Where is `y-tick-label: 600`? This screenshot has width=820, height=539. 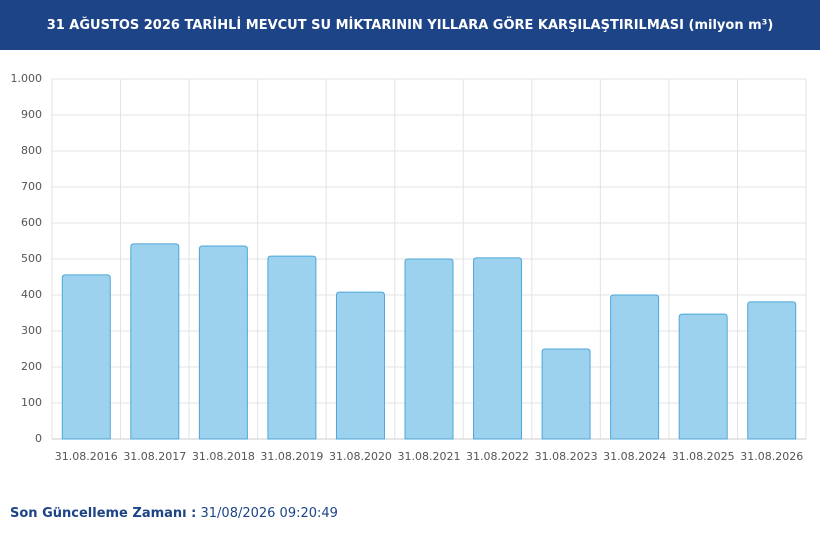
y-tick-label: 600 is located at coordinates (31, 222).